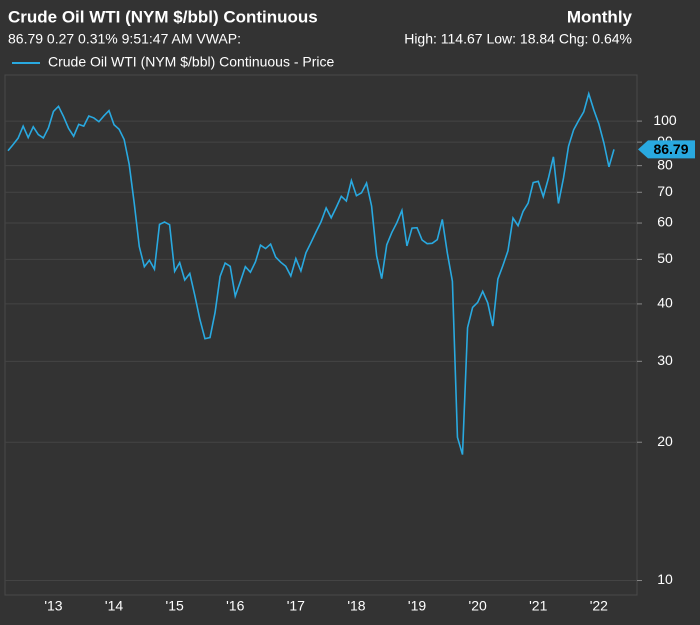 This screenshot has width=700, height=625. Describe the element at coordinates (665, 579) in the screenshot. I see `y-tick-label: 10` at that location.